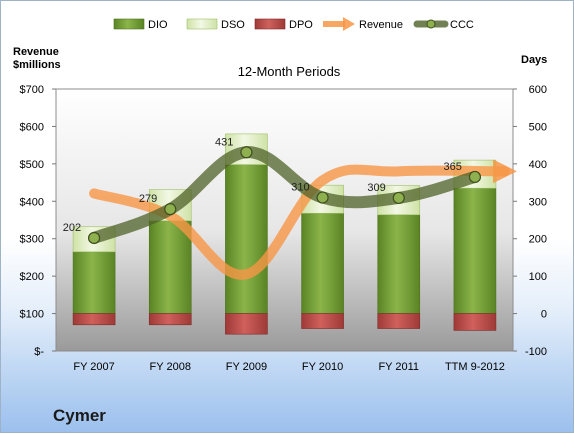 The height and width of the screenshot is (434, 574). What do you see at coordinates (300, 188) in the screenshot?
I see `ccc-label-3: 310` at bounding box center [300, 188].